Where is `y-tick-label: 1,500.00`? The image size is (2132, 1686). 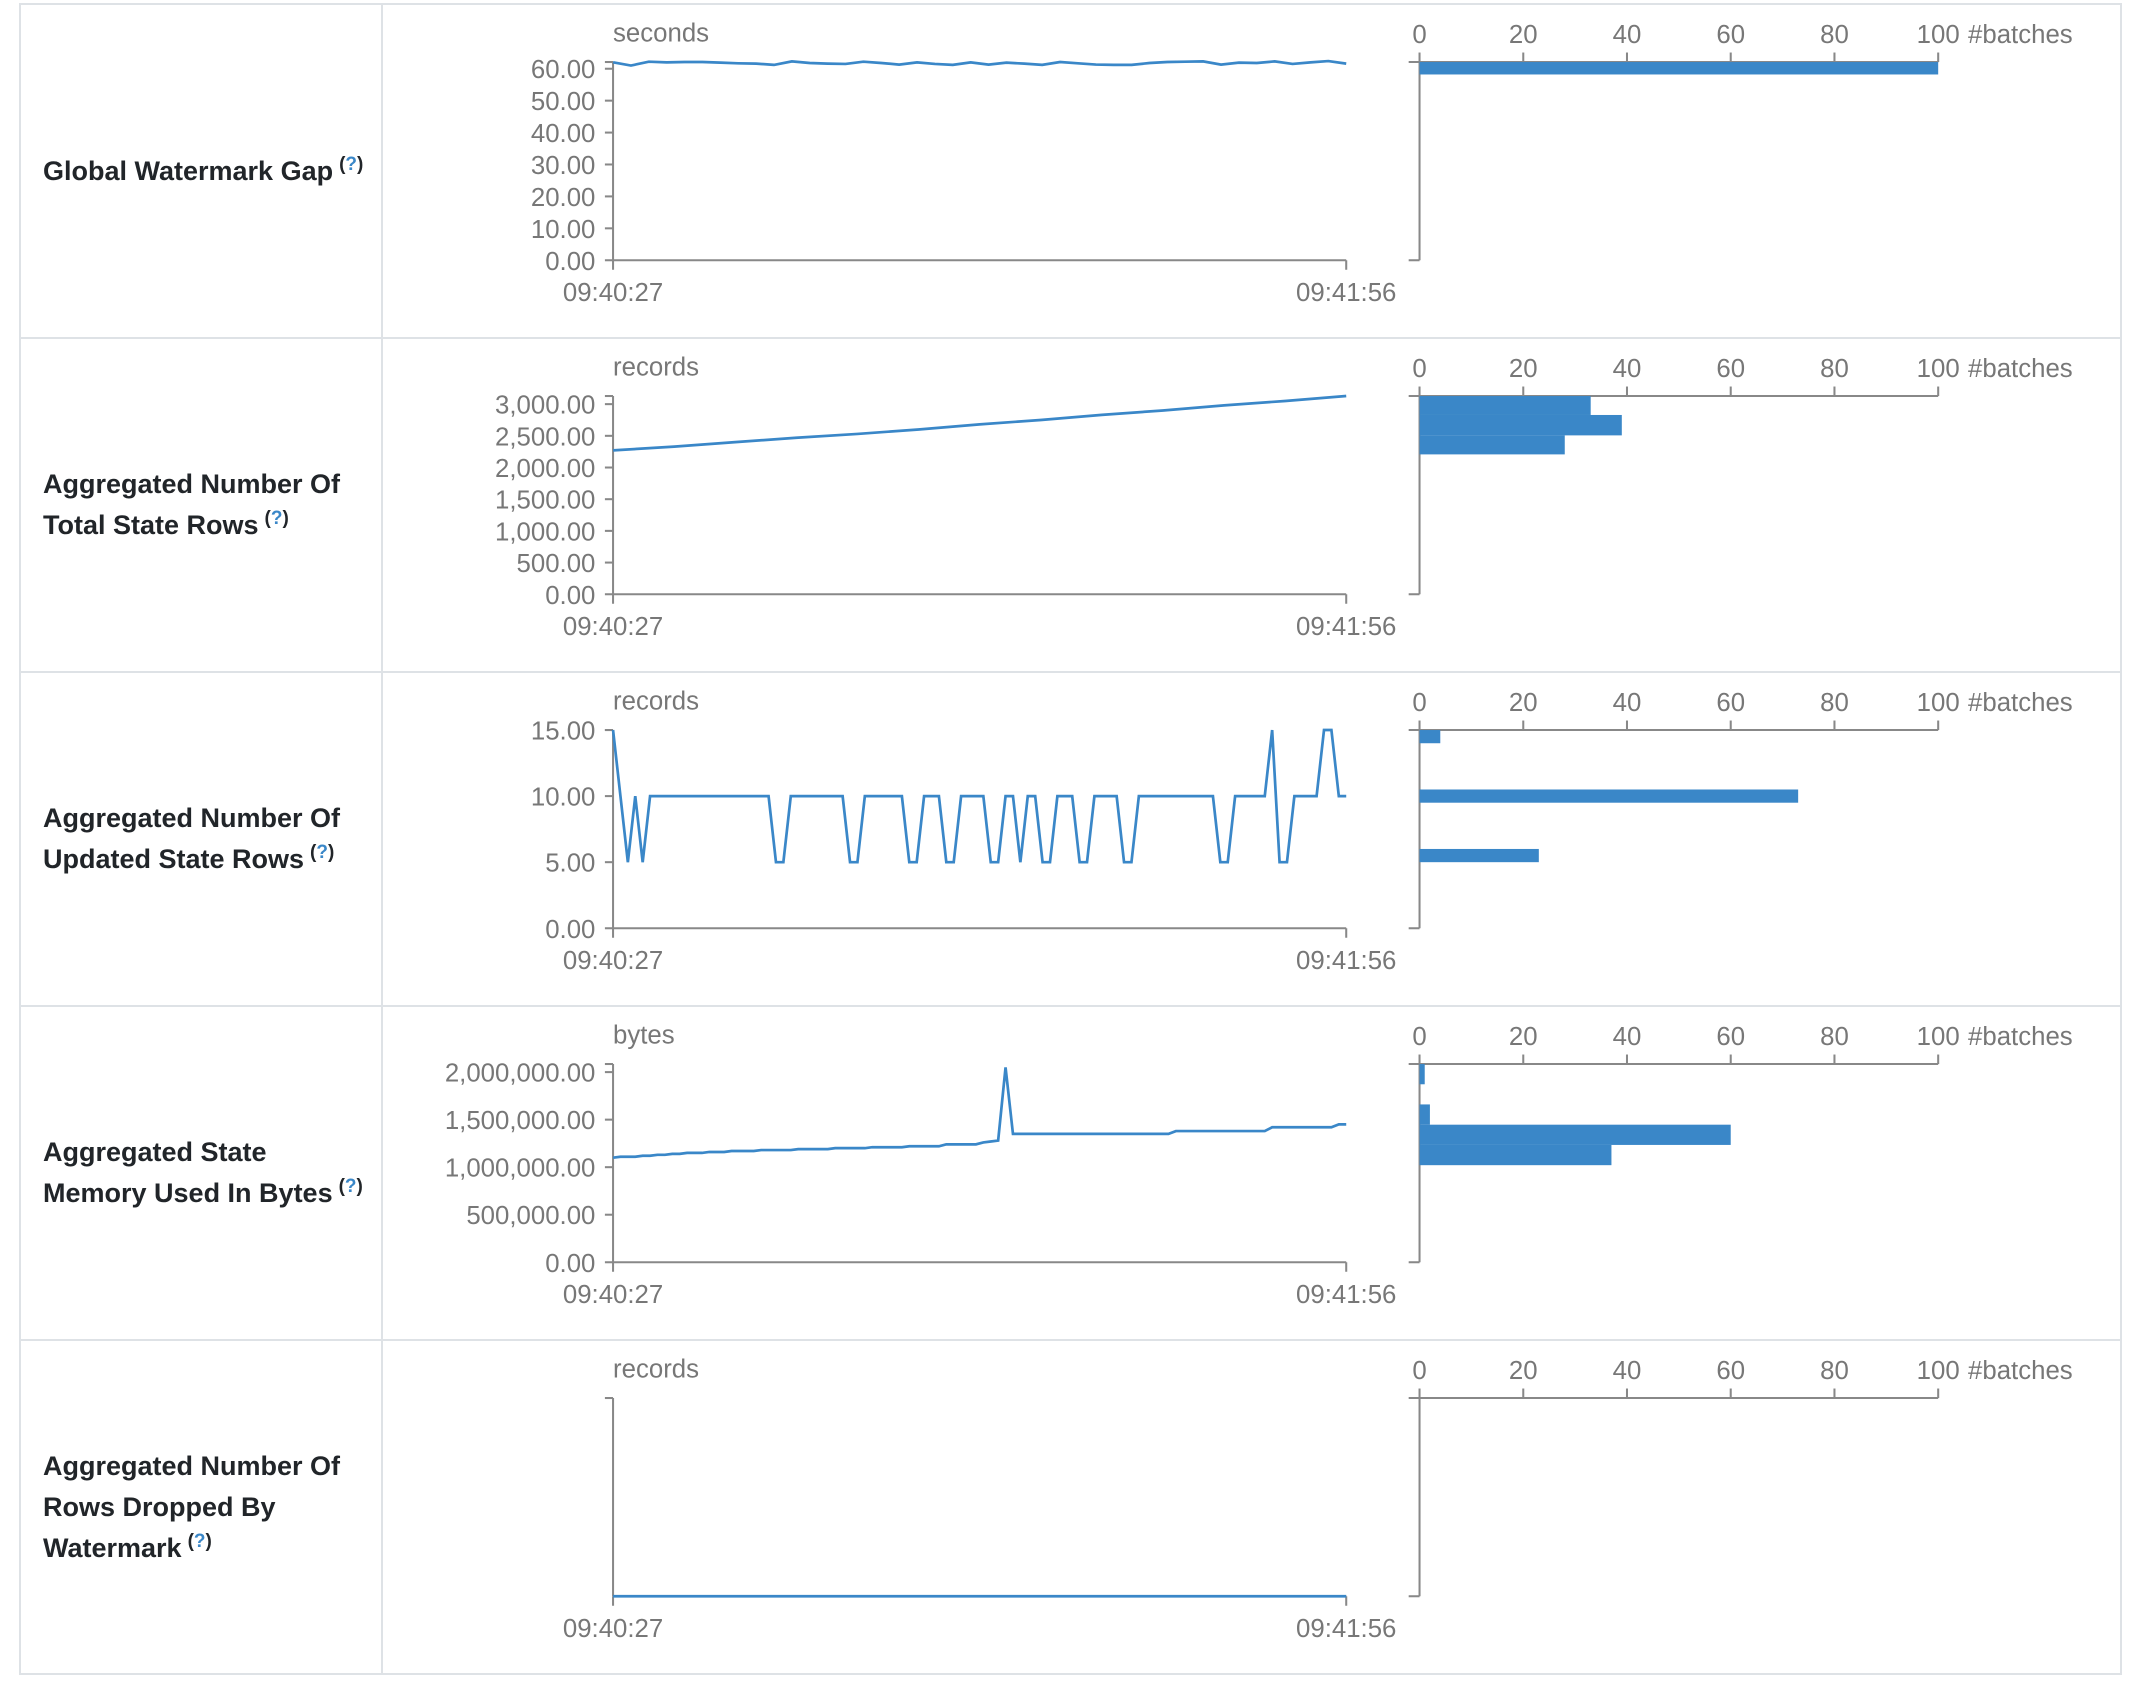
y-tick-label: 1,500.00 is located at coordinates (545, 501).